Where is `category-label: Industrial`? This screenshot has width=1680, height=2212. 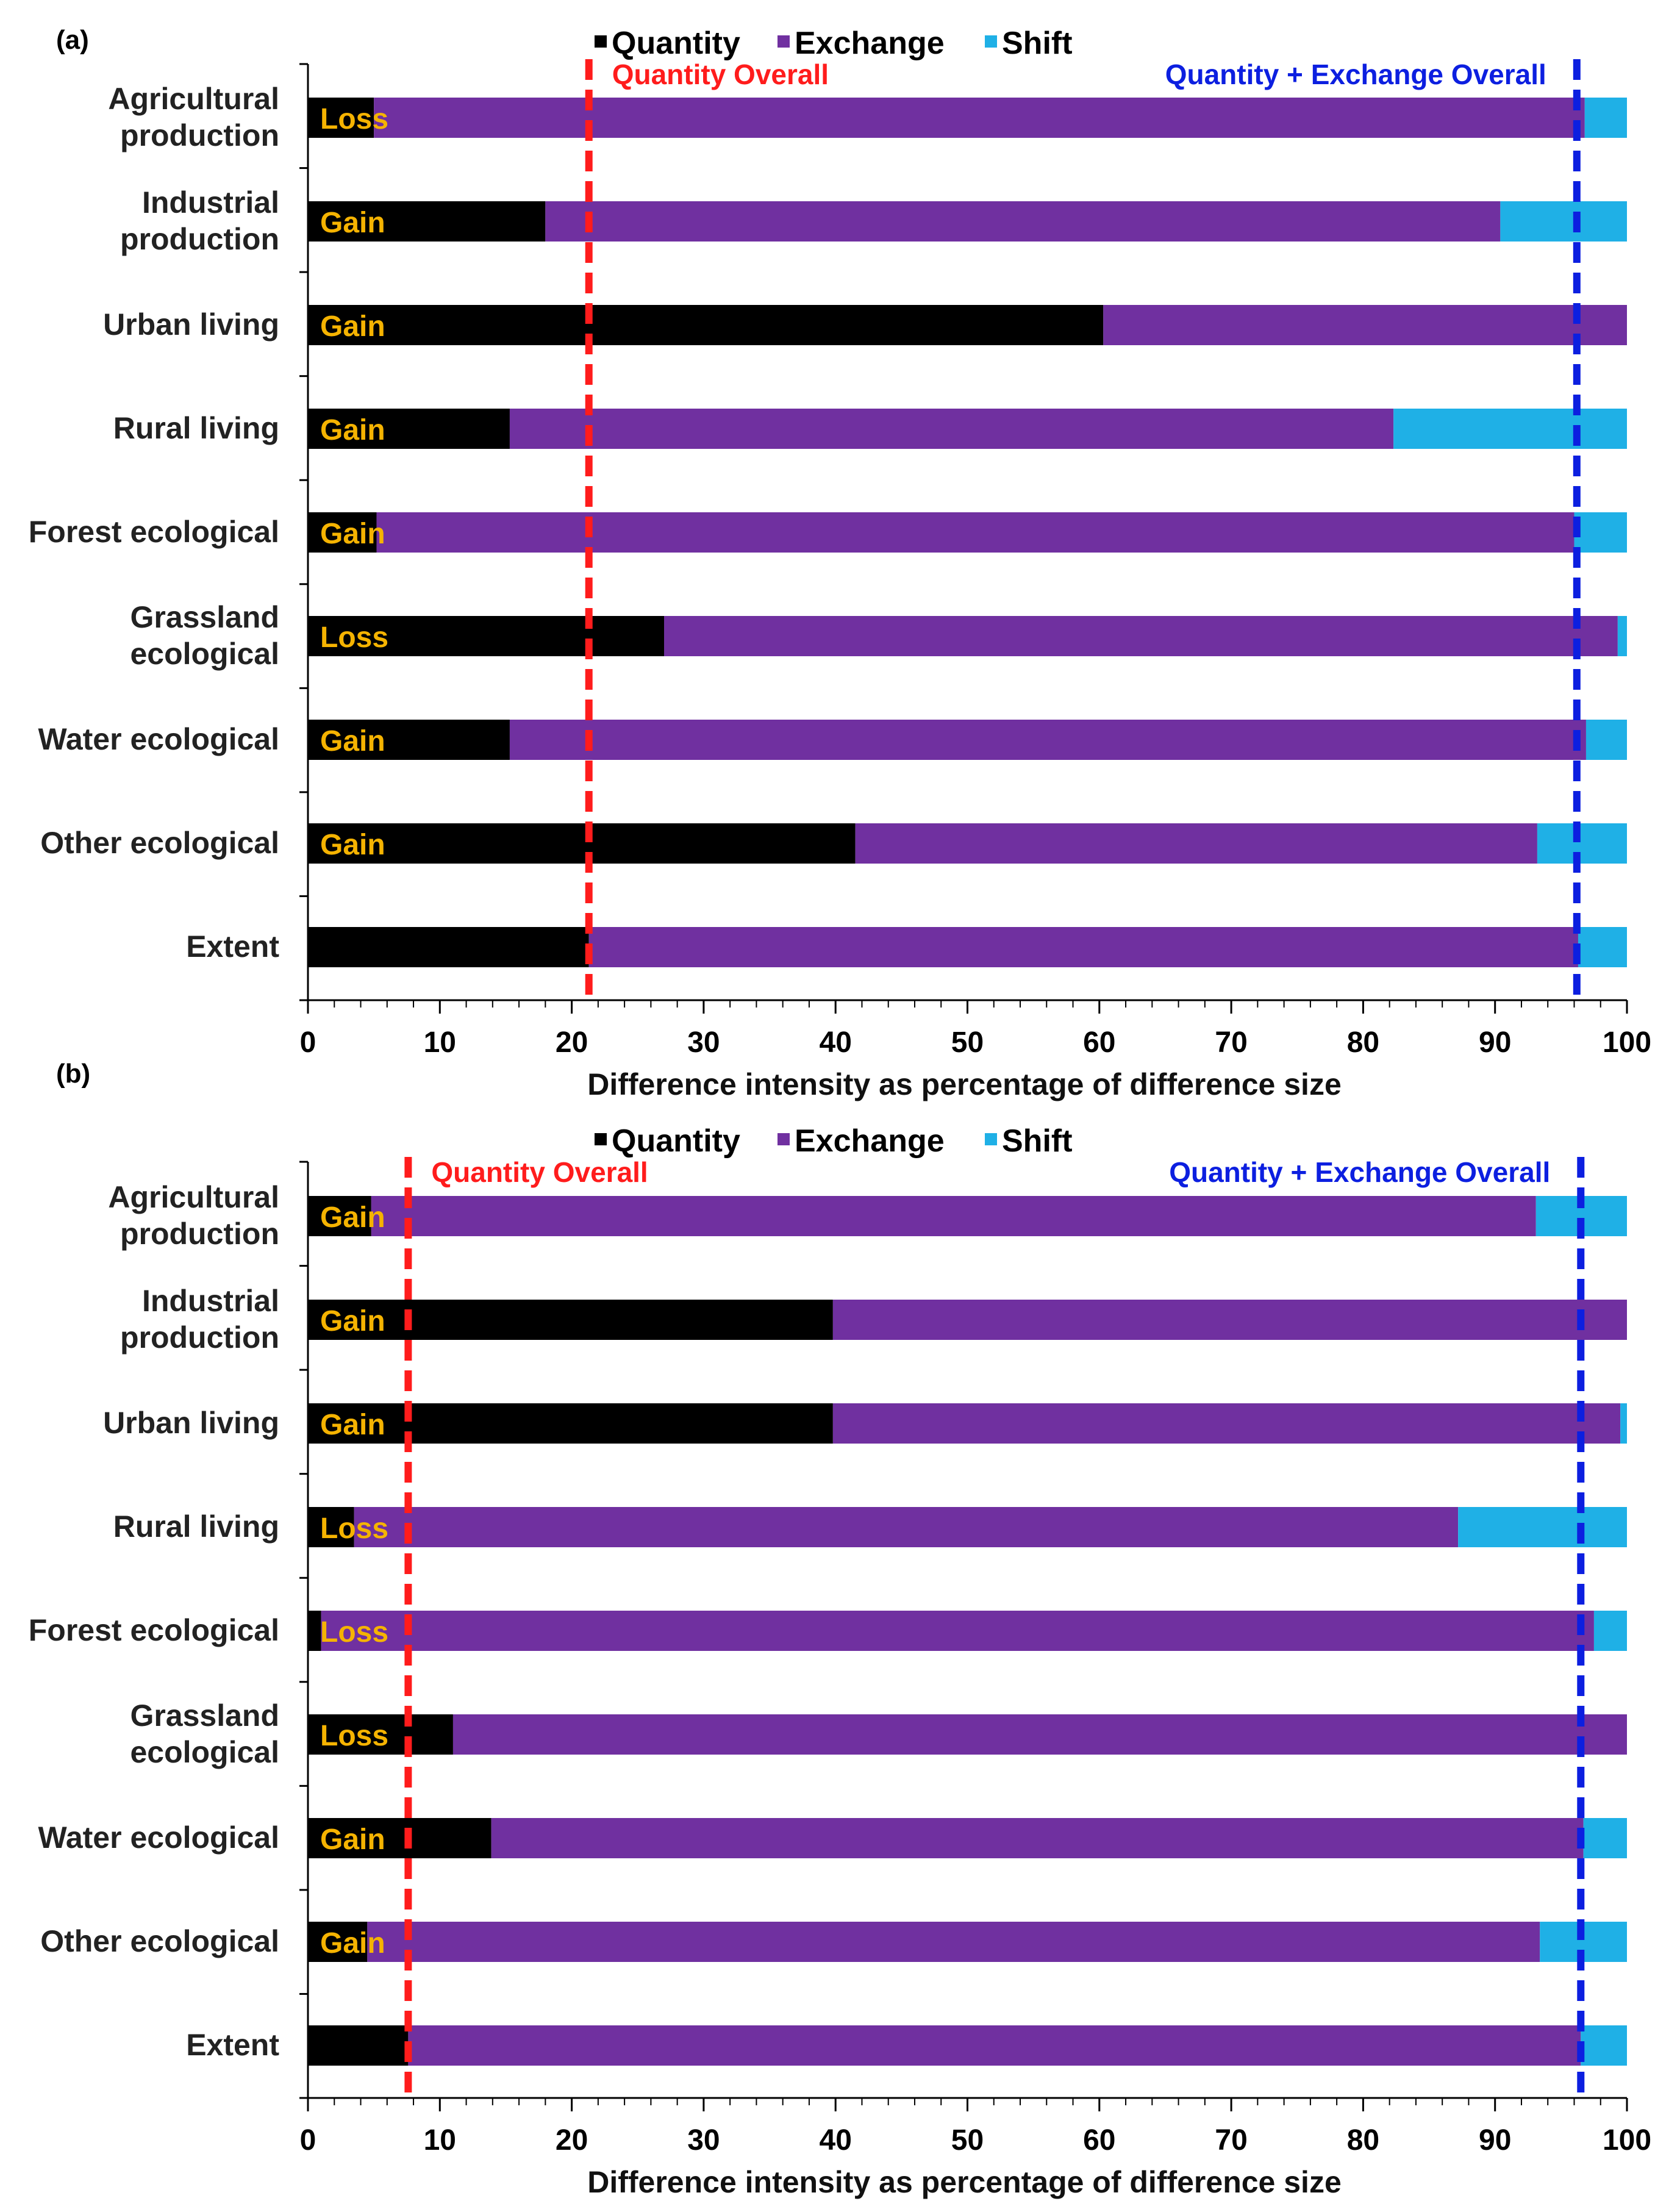
category-label: Industrial is located at coordinates (210, 202).